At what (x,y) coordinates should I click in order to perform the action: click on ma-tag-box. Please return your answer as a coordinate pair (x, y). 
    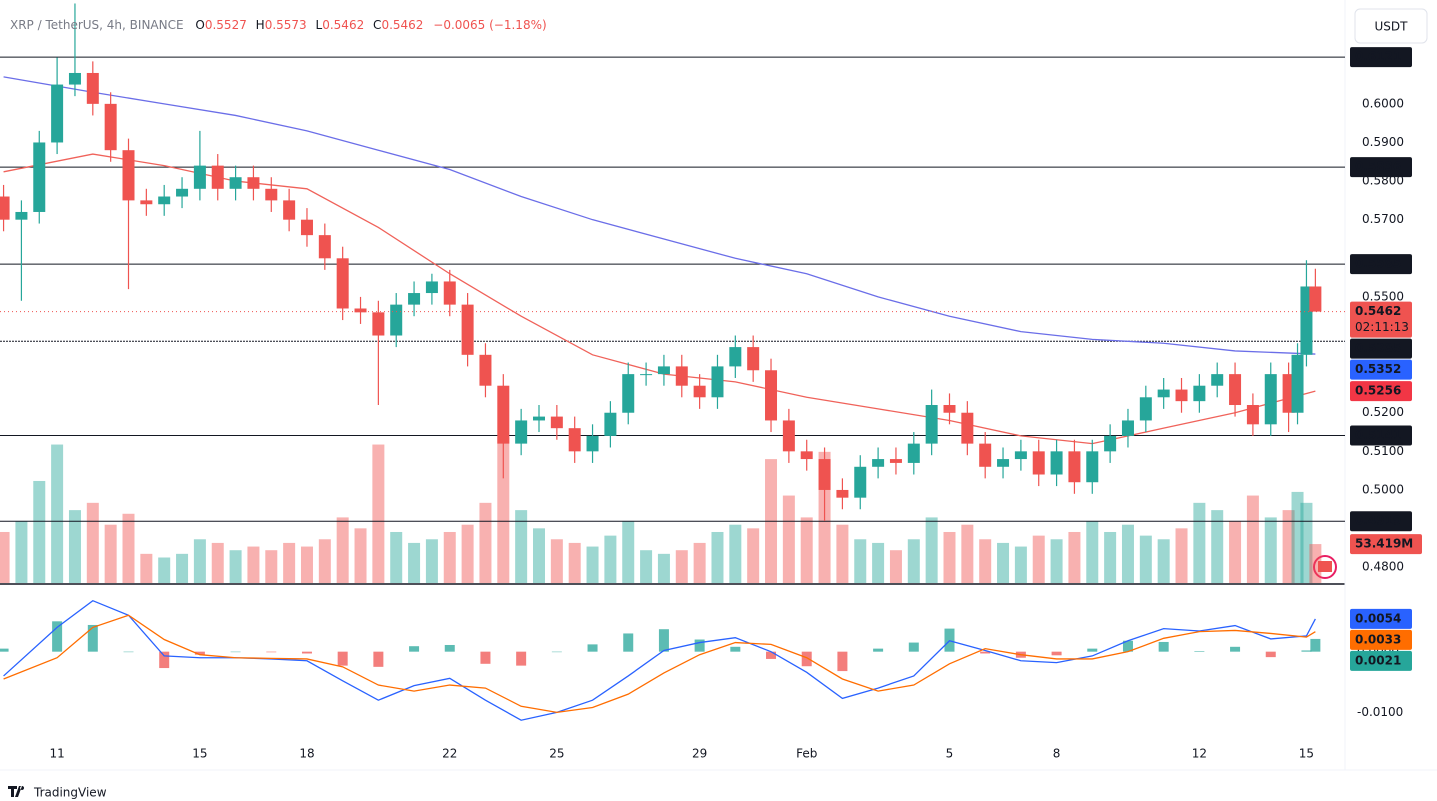
    Looking at the image, I should click on (1381, 369).